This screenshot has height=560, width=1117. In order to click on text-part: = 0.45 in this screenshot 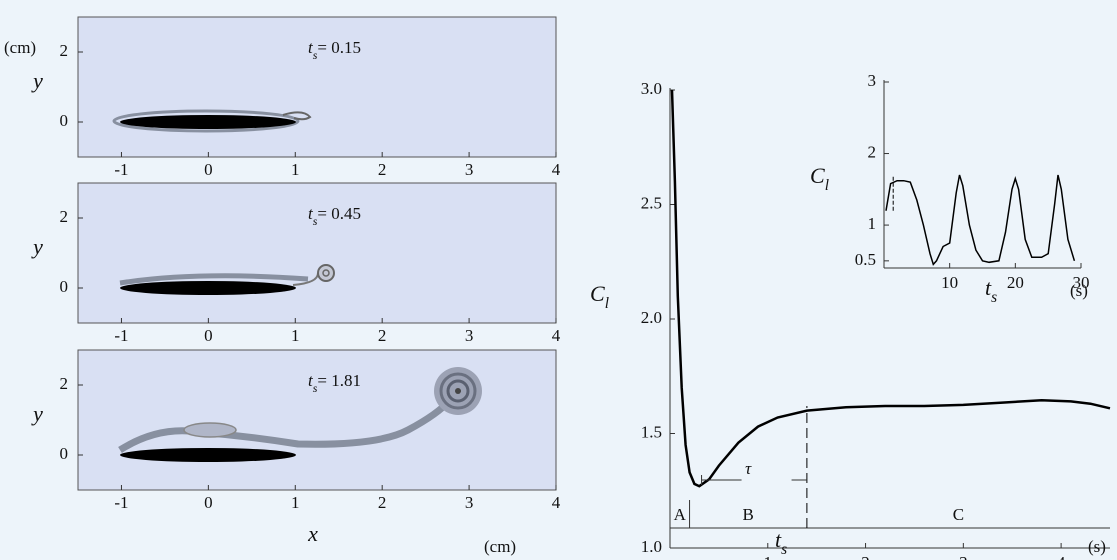, I will do `click(339, 213)`.